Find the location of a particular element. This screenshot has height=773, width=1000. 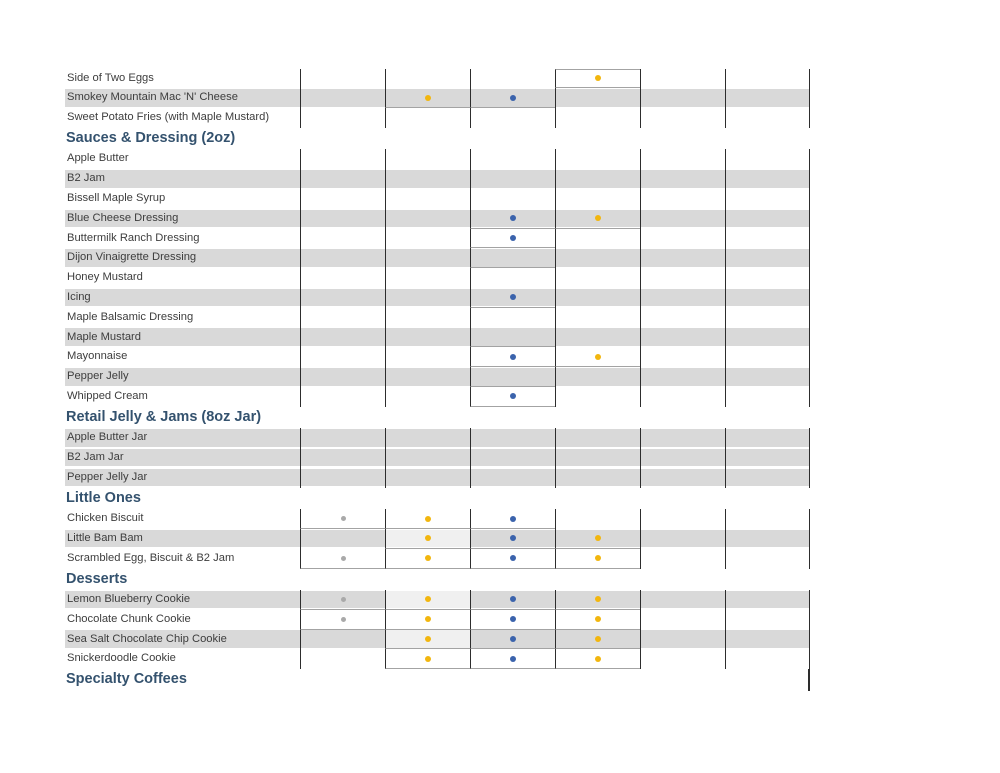

menu-item-row: Buttermilk Ranch Dressing is located at coordinates (437, 238).